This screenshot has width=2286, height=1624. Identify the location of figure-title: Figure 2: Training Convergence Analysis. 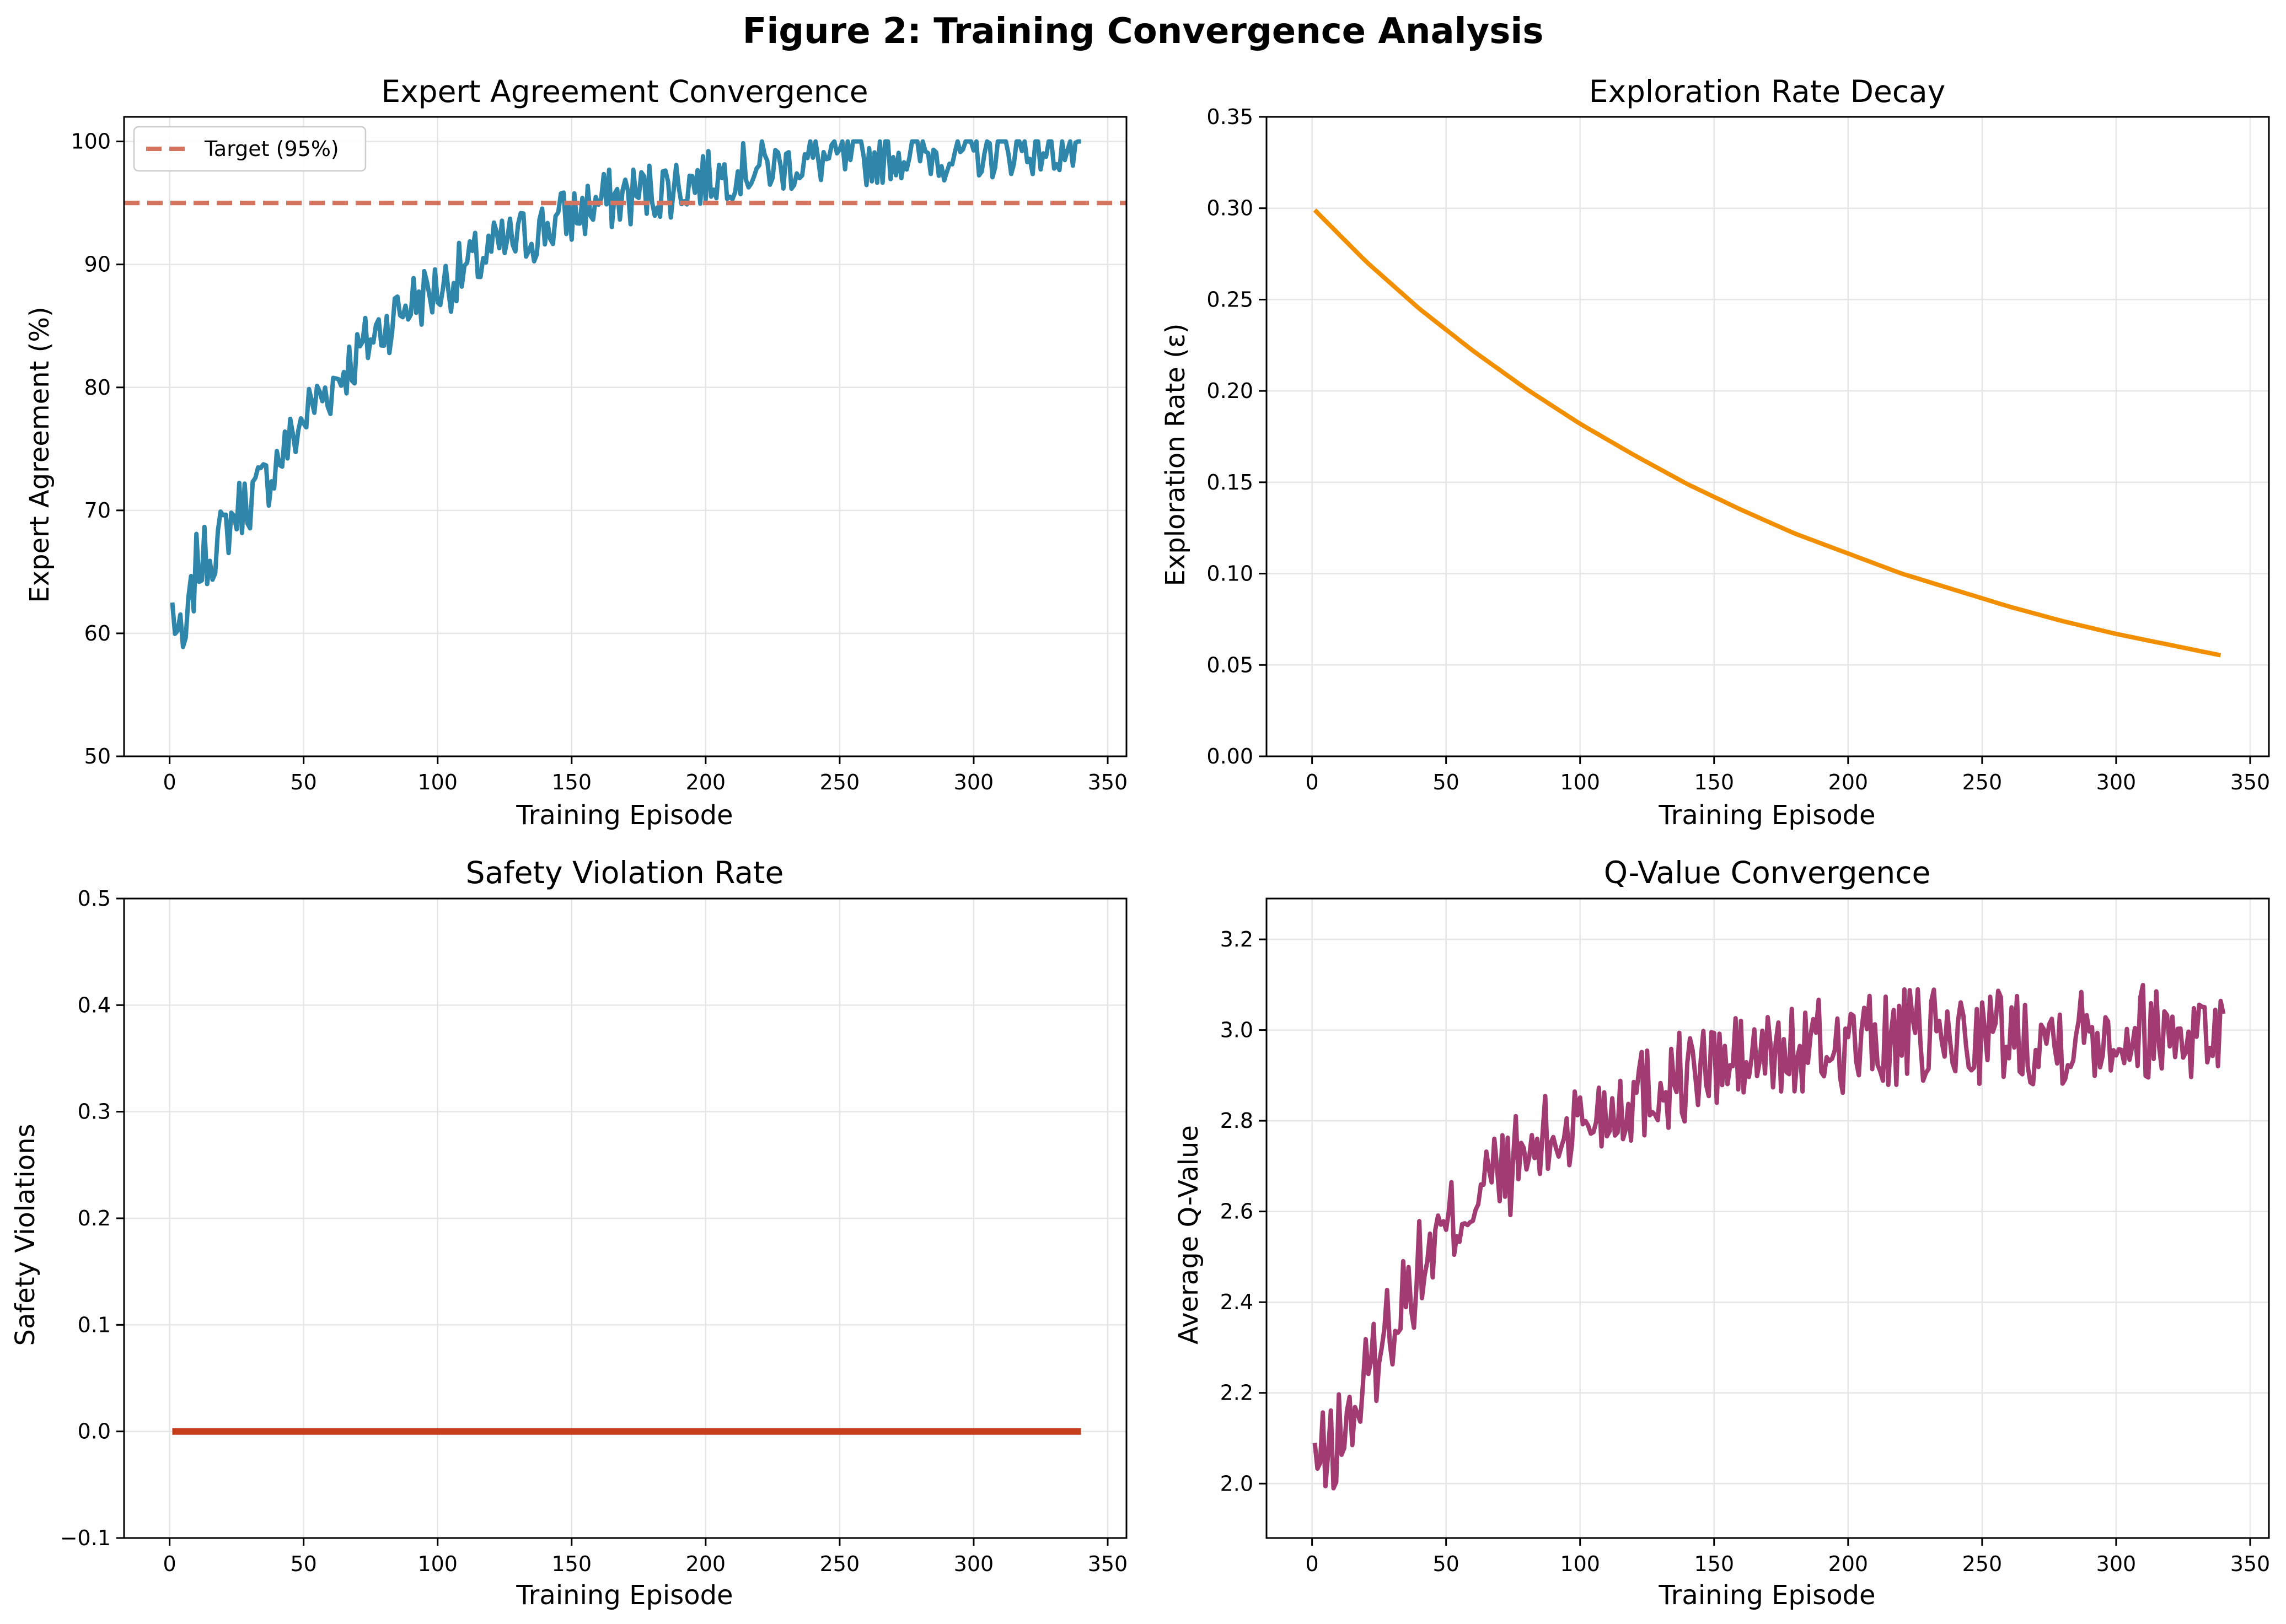
(1144, 32).